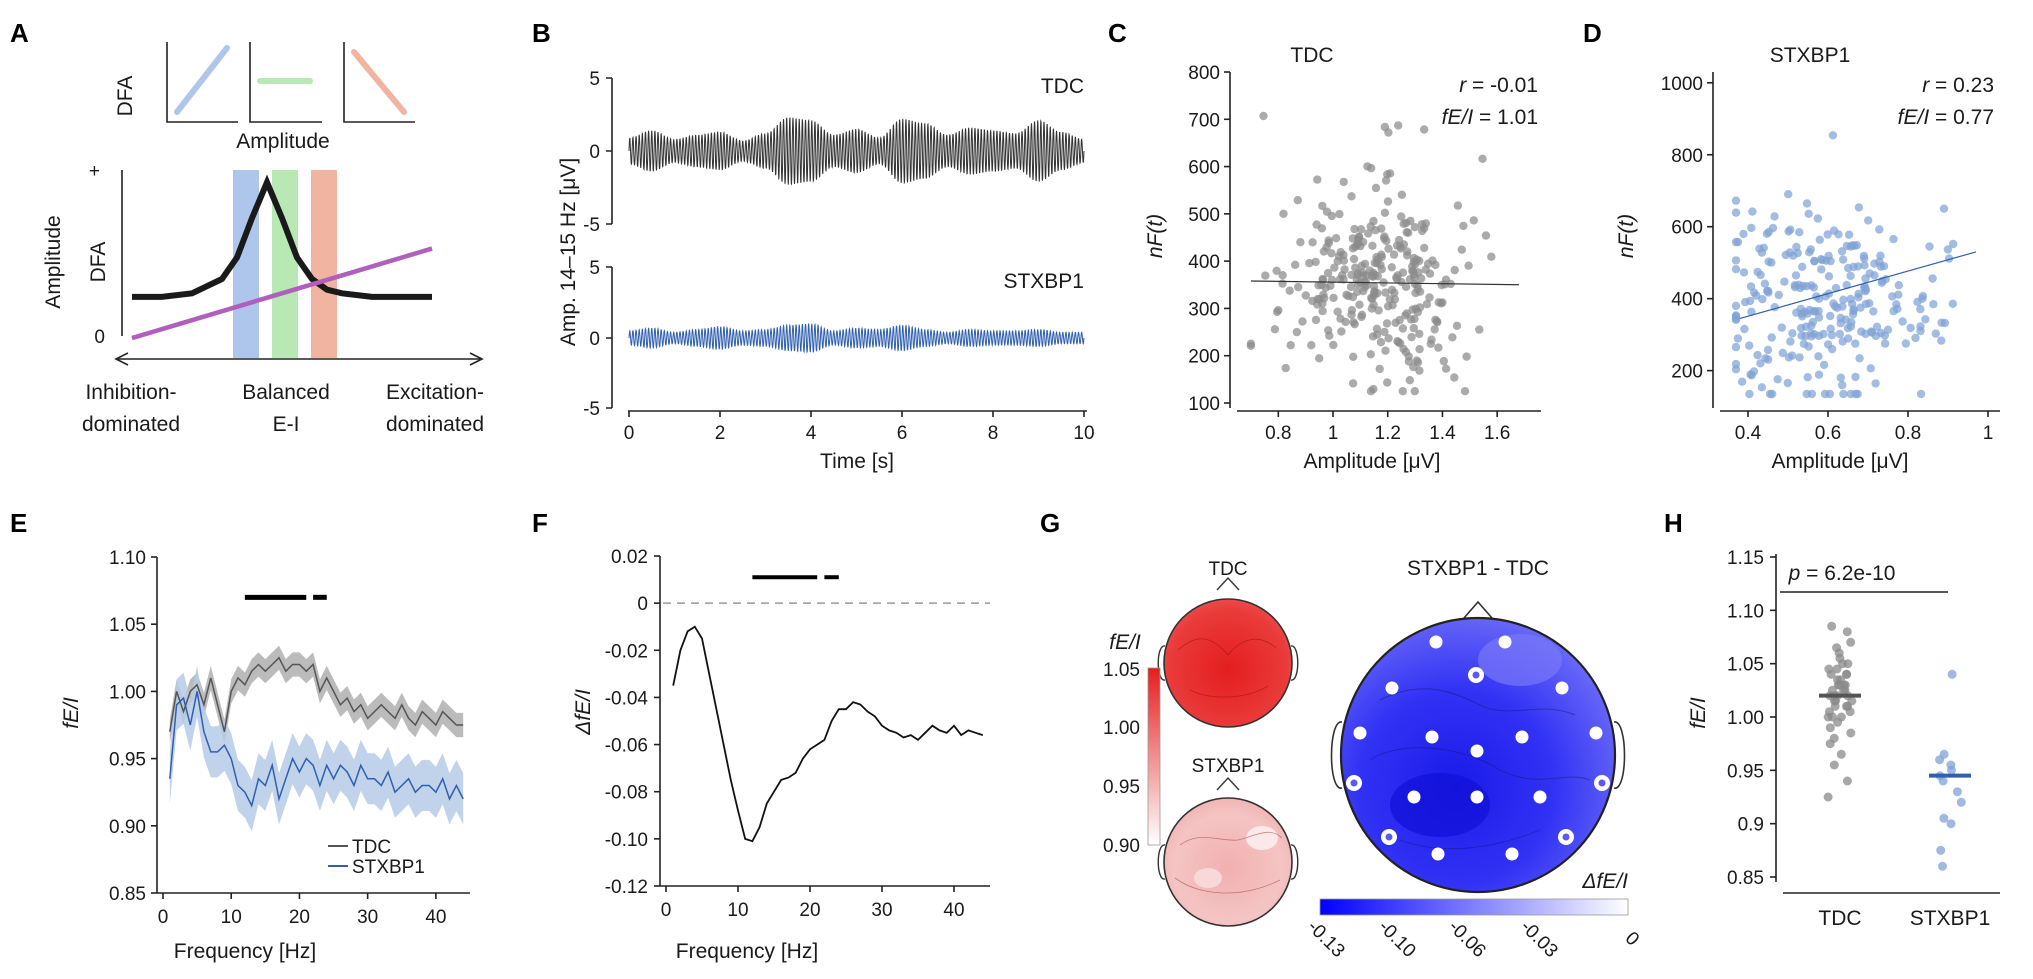 This screenshot has height=979, width=2033. What do you see at coordinates (1204, 73) in the screenshot?
I see `c-ytick-label: 800` at bounding box center [1204, 73].